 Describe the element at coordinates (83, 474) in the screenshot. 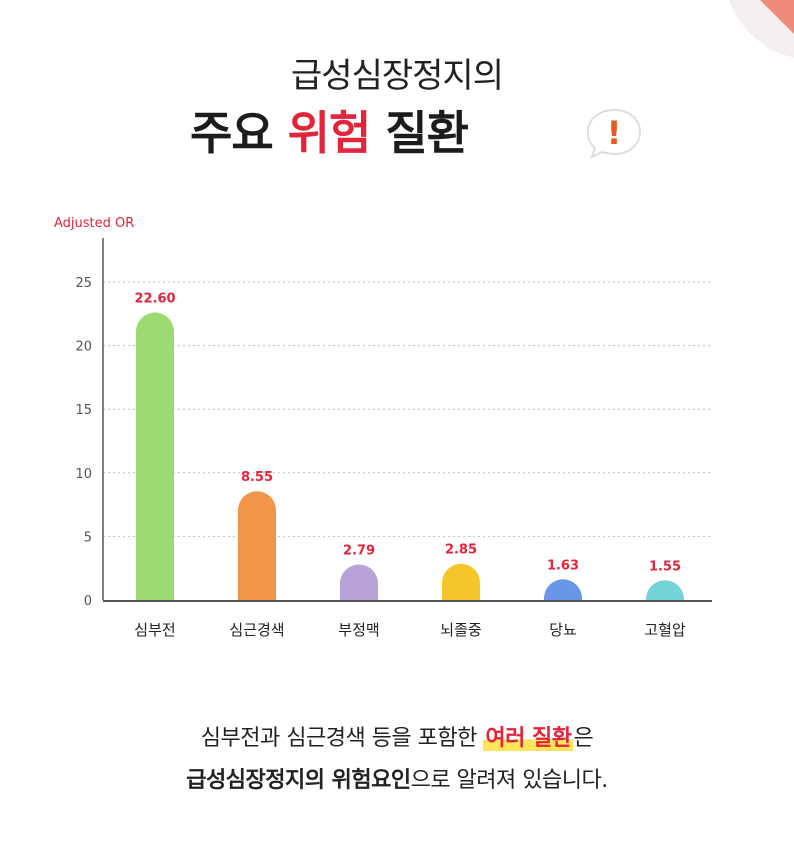

I see `y-tick-label: 10` at that location.